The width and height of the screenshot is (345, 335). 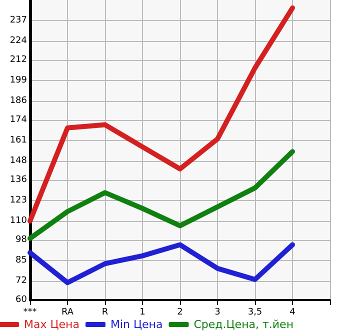 What do you see at coordinates (19, 180) in the screenshot?
I see `y-tick-label: 136` at bounding box center [19, 180].